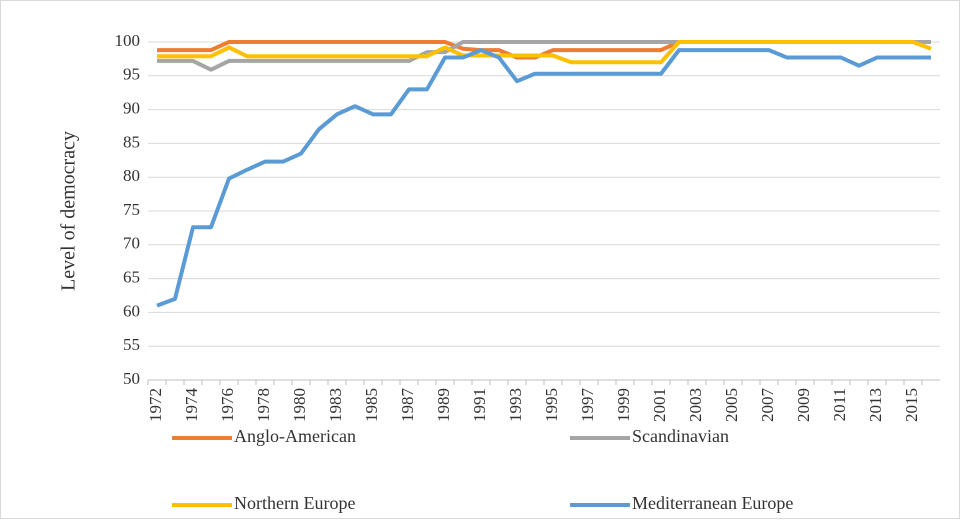 This screenshot has width=961, height=520. Describe the element at coordinates (911, 405) in the screenshot. I see `x-tick-label: 2015` at that location.